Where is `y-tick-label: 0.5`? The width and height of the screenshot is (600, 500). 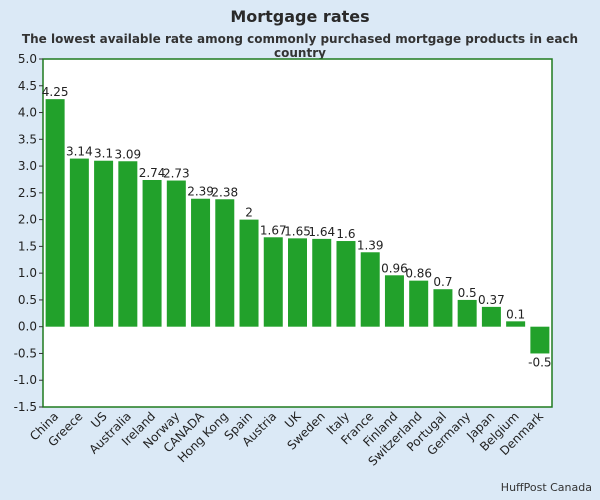 y-tick-label: 0.5 is located at coordinates (27, 300).